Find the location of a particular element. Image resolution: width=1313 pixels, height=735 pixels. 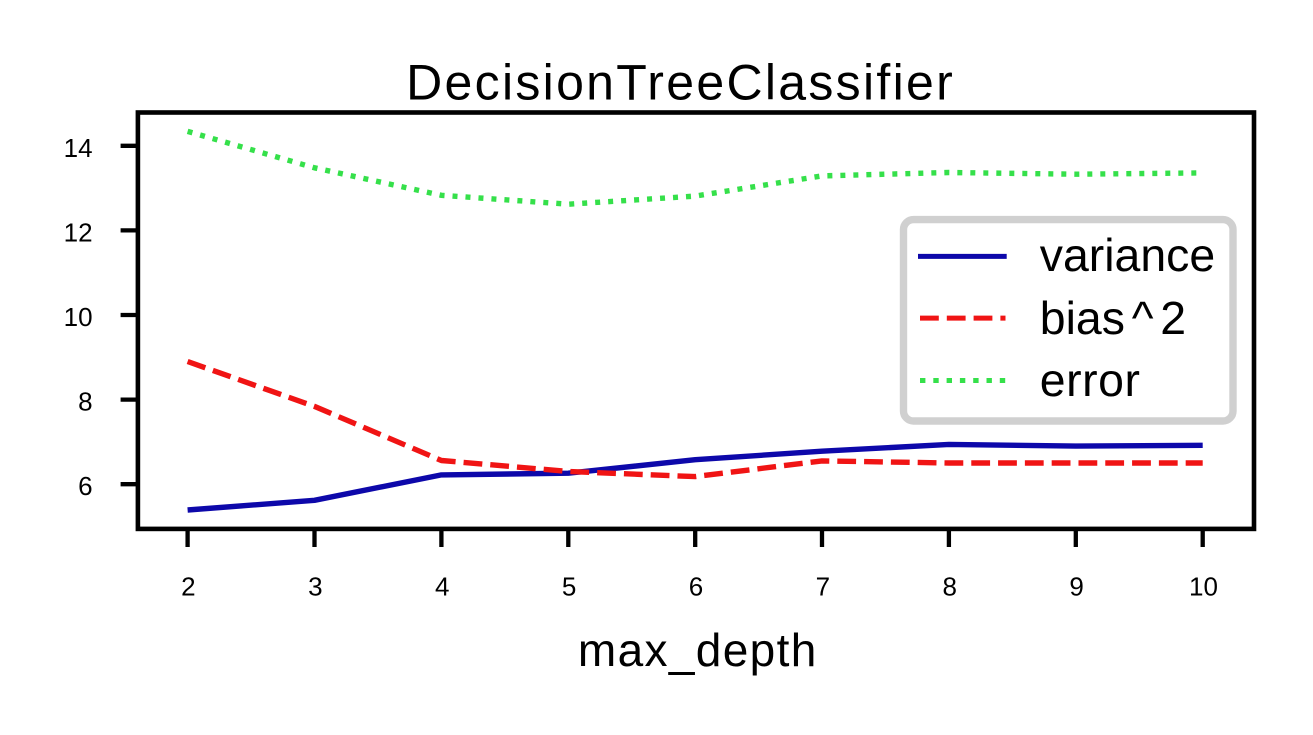

svg-text: 4 is located at coordinates (442, 586).